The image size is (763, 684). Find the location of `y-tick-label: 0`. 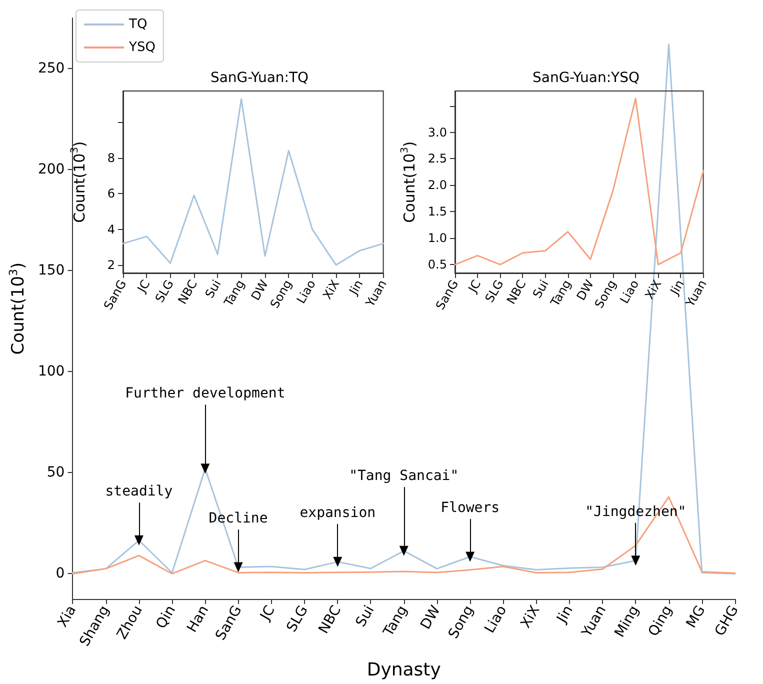

y-tick-label: 0 is located at coordinates (60, 574).